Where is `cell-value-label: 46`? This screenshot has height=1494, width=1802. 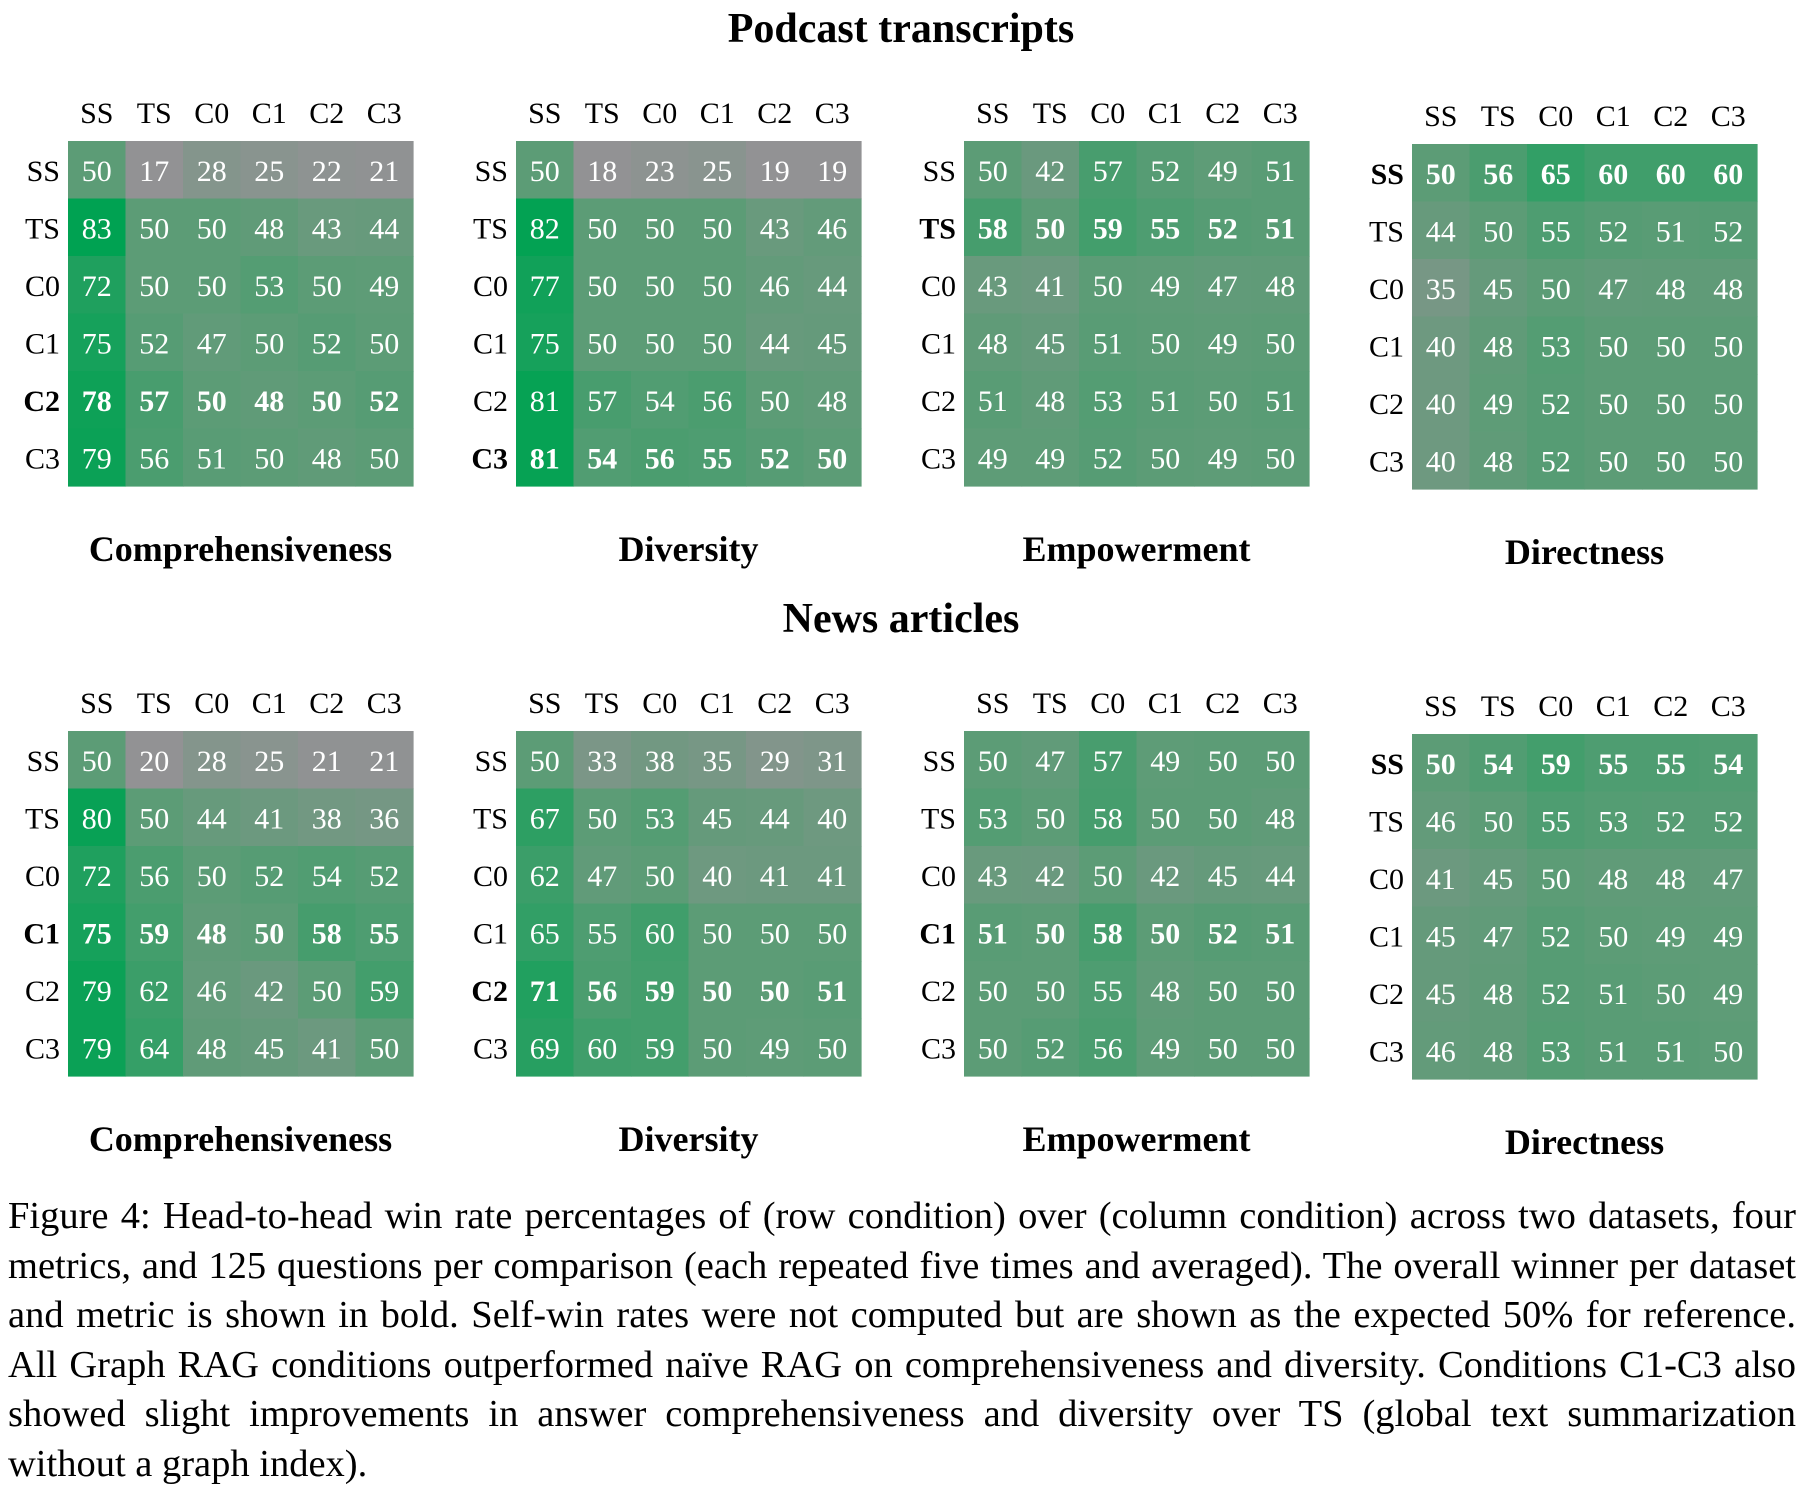
cell-value-label: 46 is located at coordinates (212, 991).